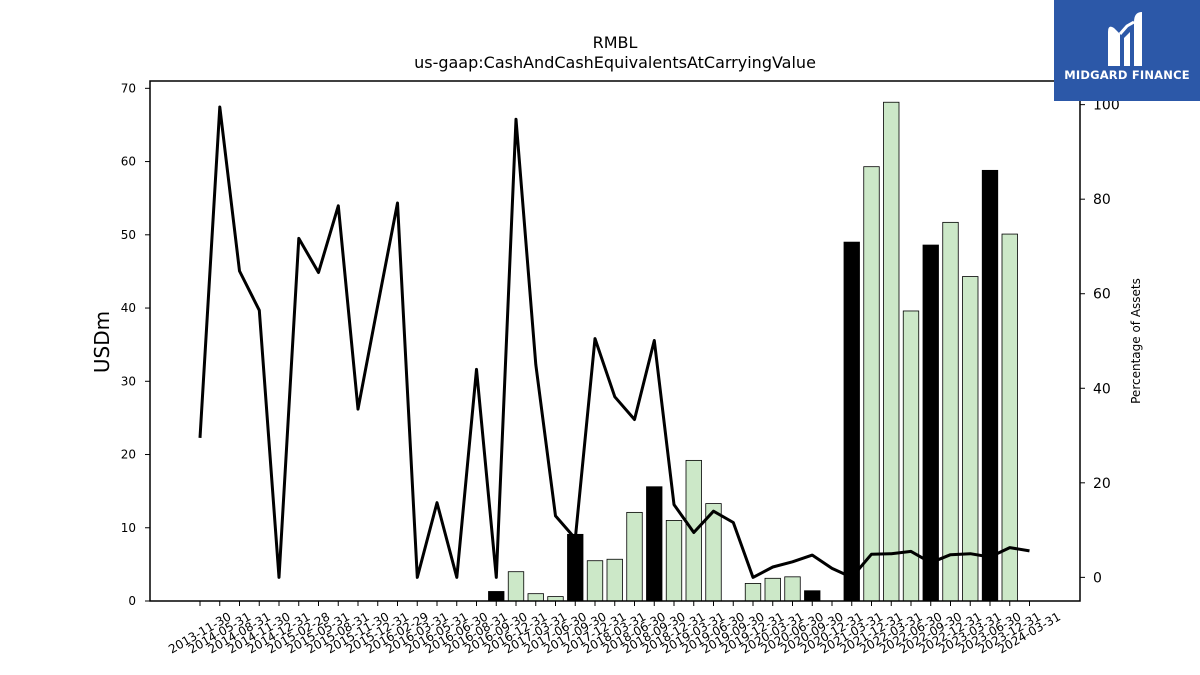 This screenshot has height=675, width=1200. Describe the element at coordinates (1102, 295) in the screenshot. I see `y2-tick-label: 60` at that location.